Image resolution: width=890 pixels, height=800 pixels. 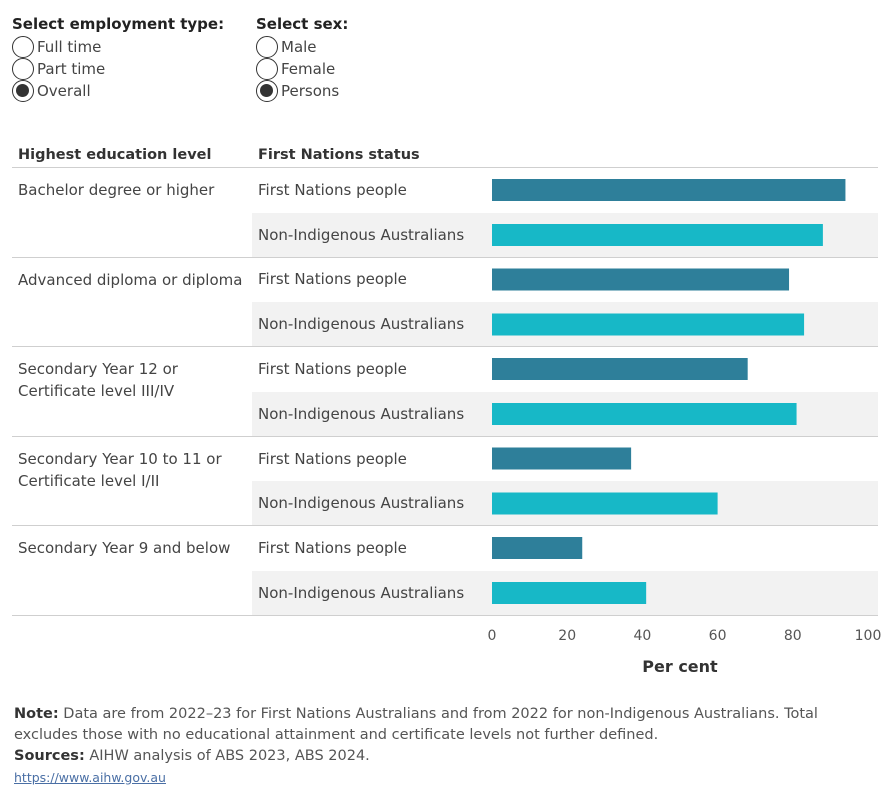 What do you see at coordinates (118, 91) in the screenshot?
I see `radio-overall: Overall` at bounding box center [118, 91].